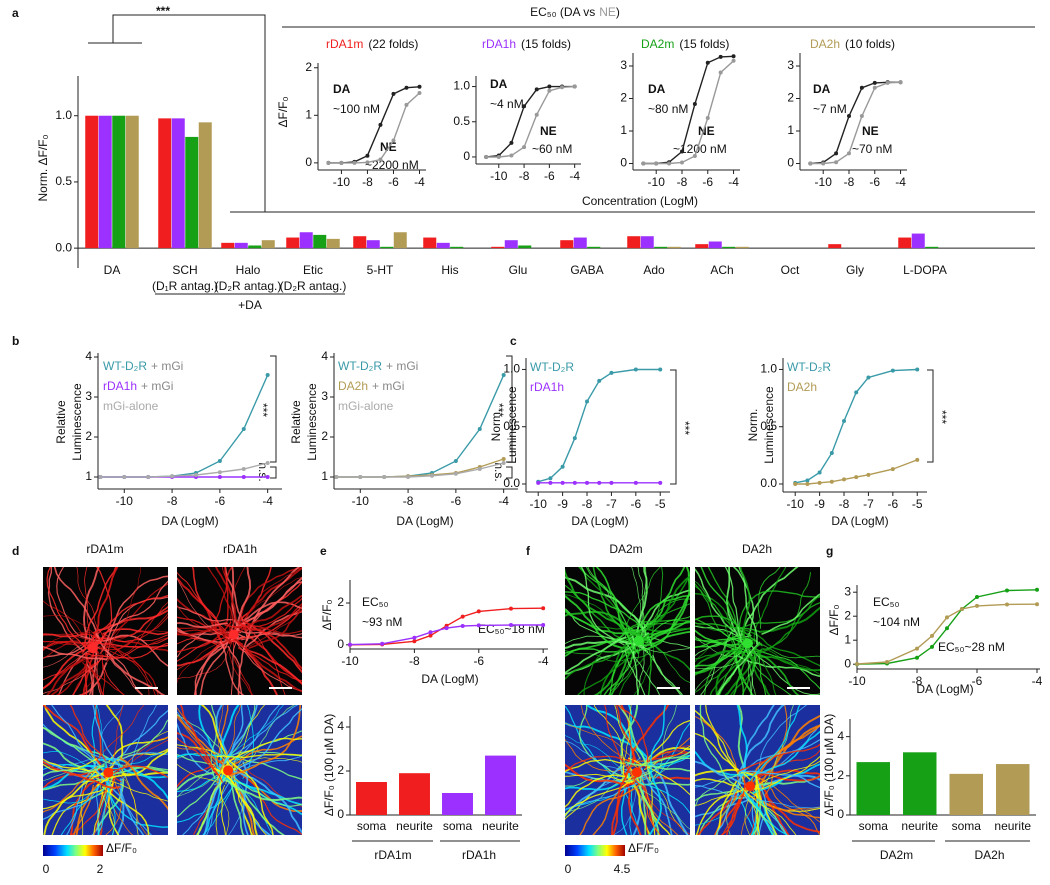 The height and width of the screenshot is (885, 1050). Describe the element at coordinates (104, 549) in the screenshot. I see `image-title: rDA1m` at that location.